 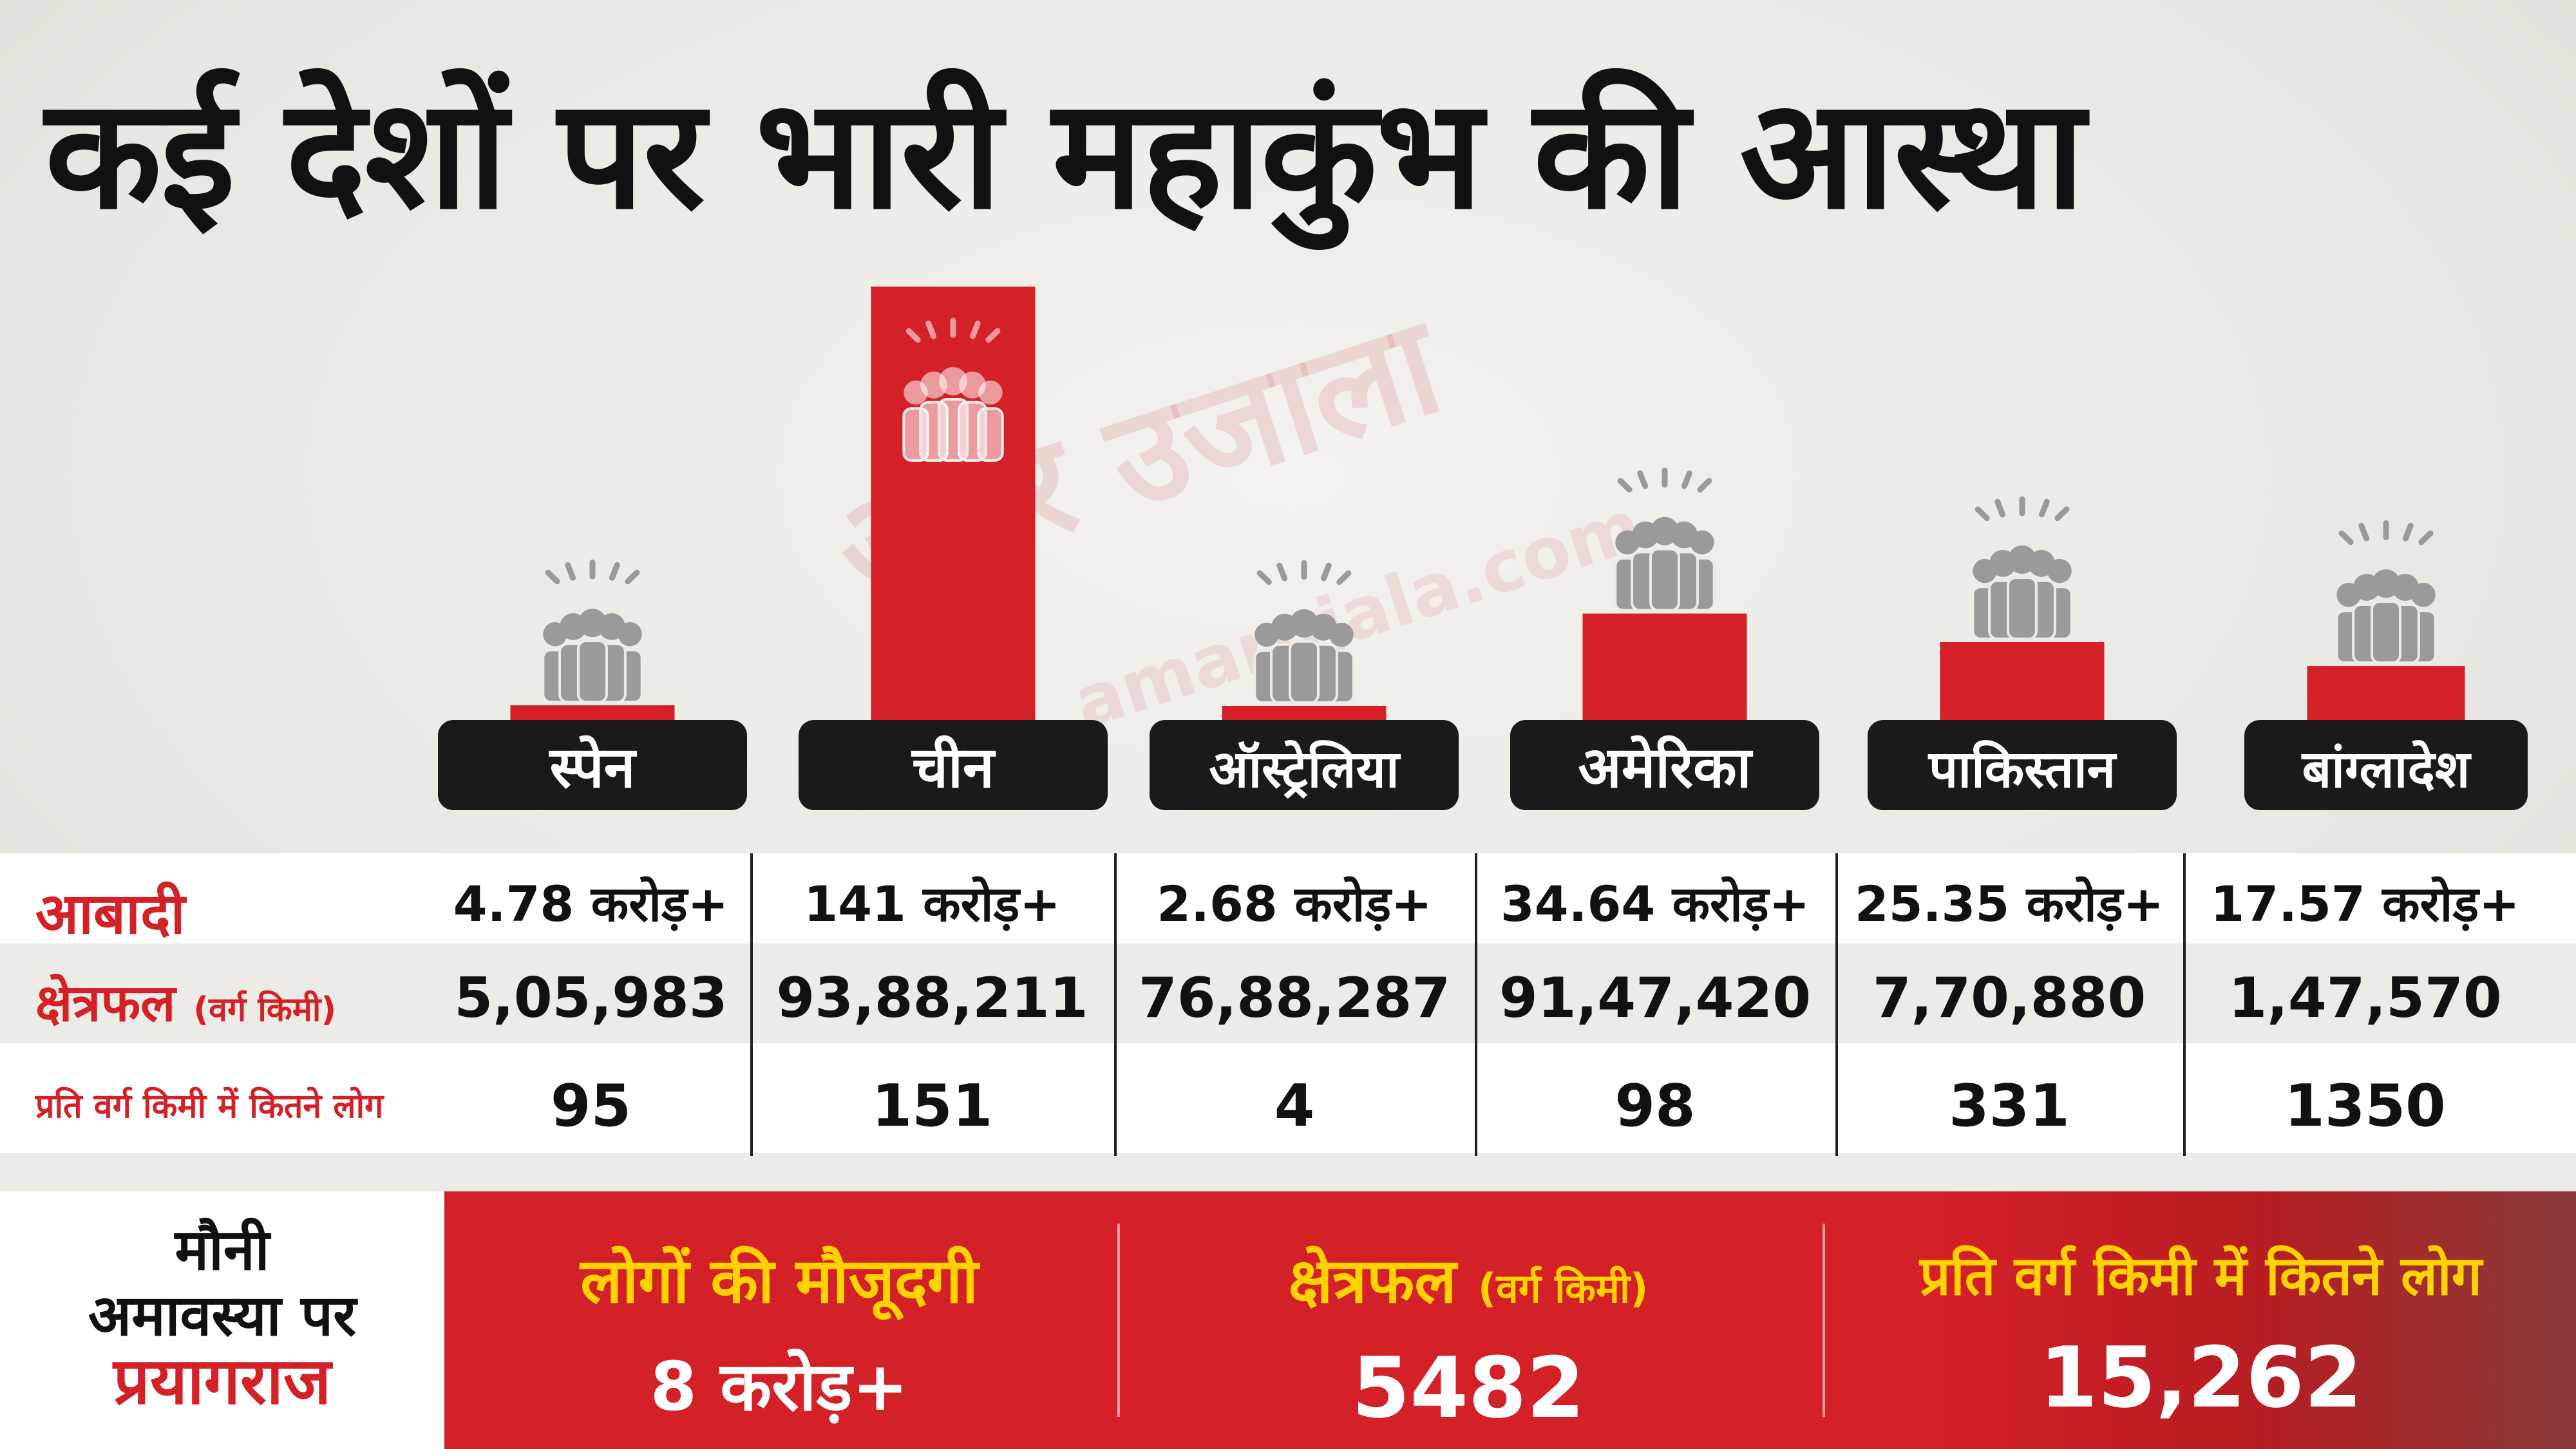 I want to click on category-label-0: स्पेन, so click(x=592, y=767).